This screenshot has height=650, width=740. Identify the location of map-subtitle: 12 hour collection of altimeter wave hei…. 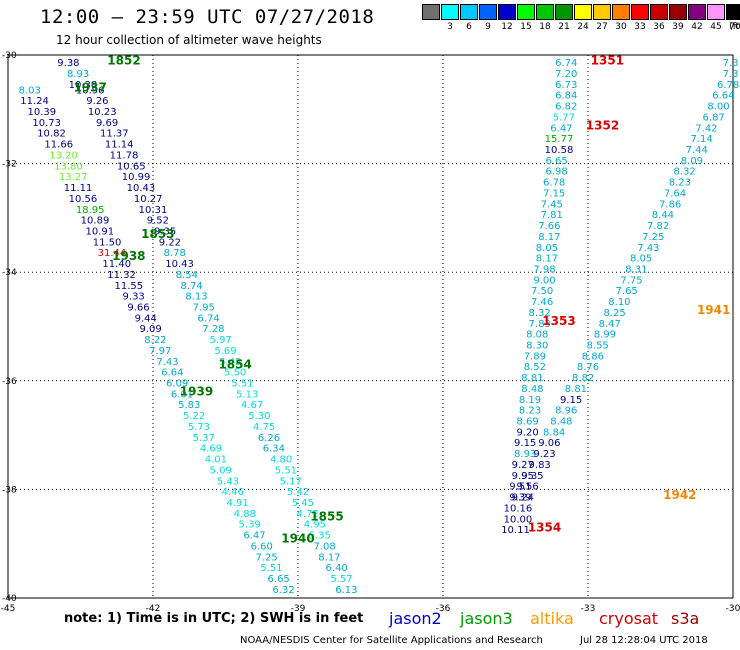
(189, 40).